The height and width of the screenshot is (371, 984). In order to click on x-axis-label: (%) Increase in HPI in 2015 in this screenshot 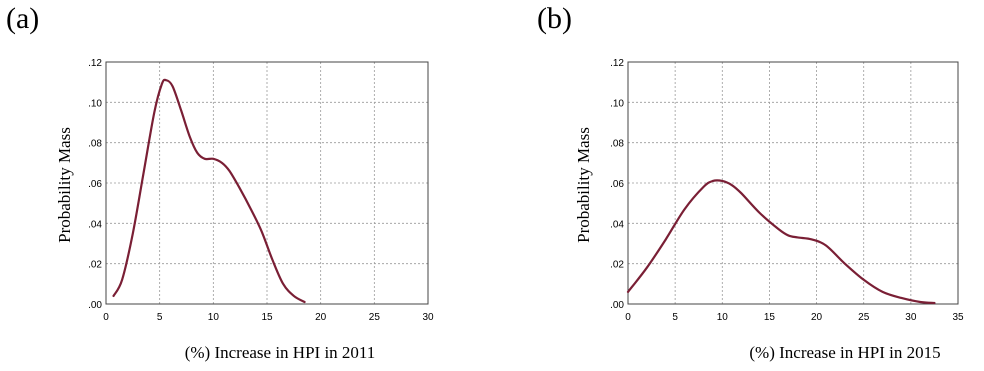, I will do `click(844, 352)`.